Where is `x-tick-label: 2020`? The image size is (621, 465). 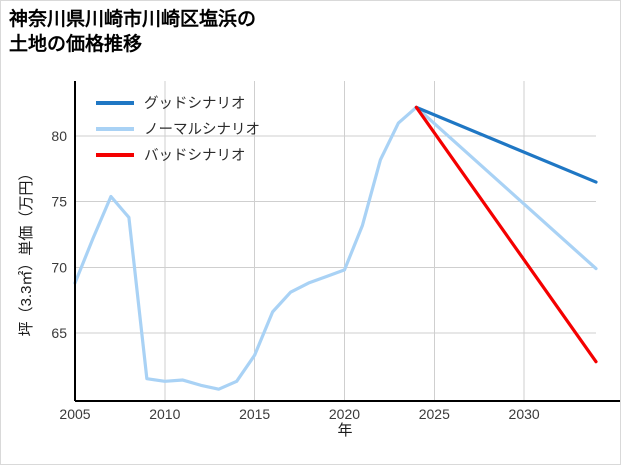
x-tick-label: 2020 is located at coordinates (344, 414).